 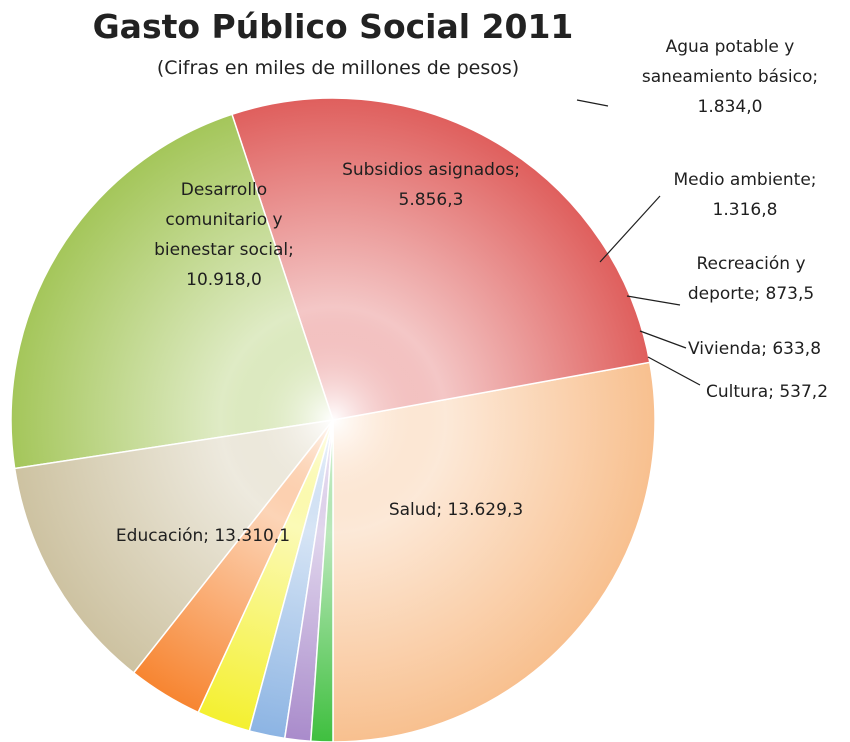 What do you see at coordinates (456, 510) in the screenshot?
I see `slice-label: Salud; 13.629,3` at bounding box center [456, 510].